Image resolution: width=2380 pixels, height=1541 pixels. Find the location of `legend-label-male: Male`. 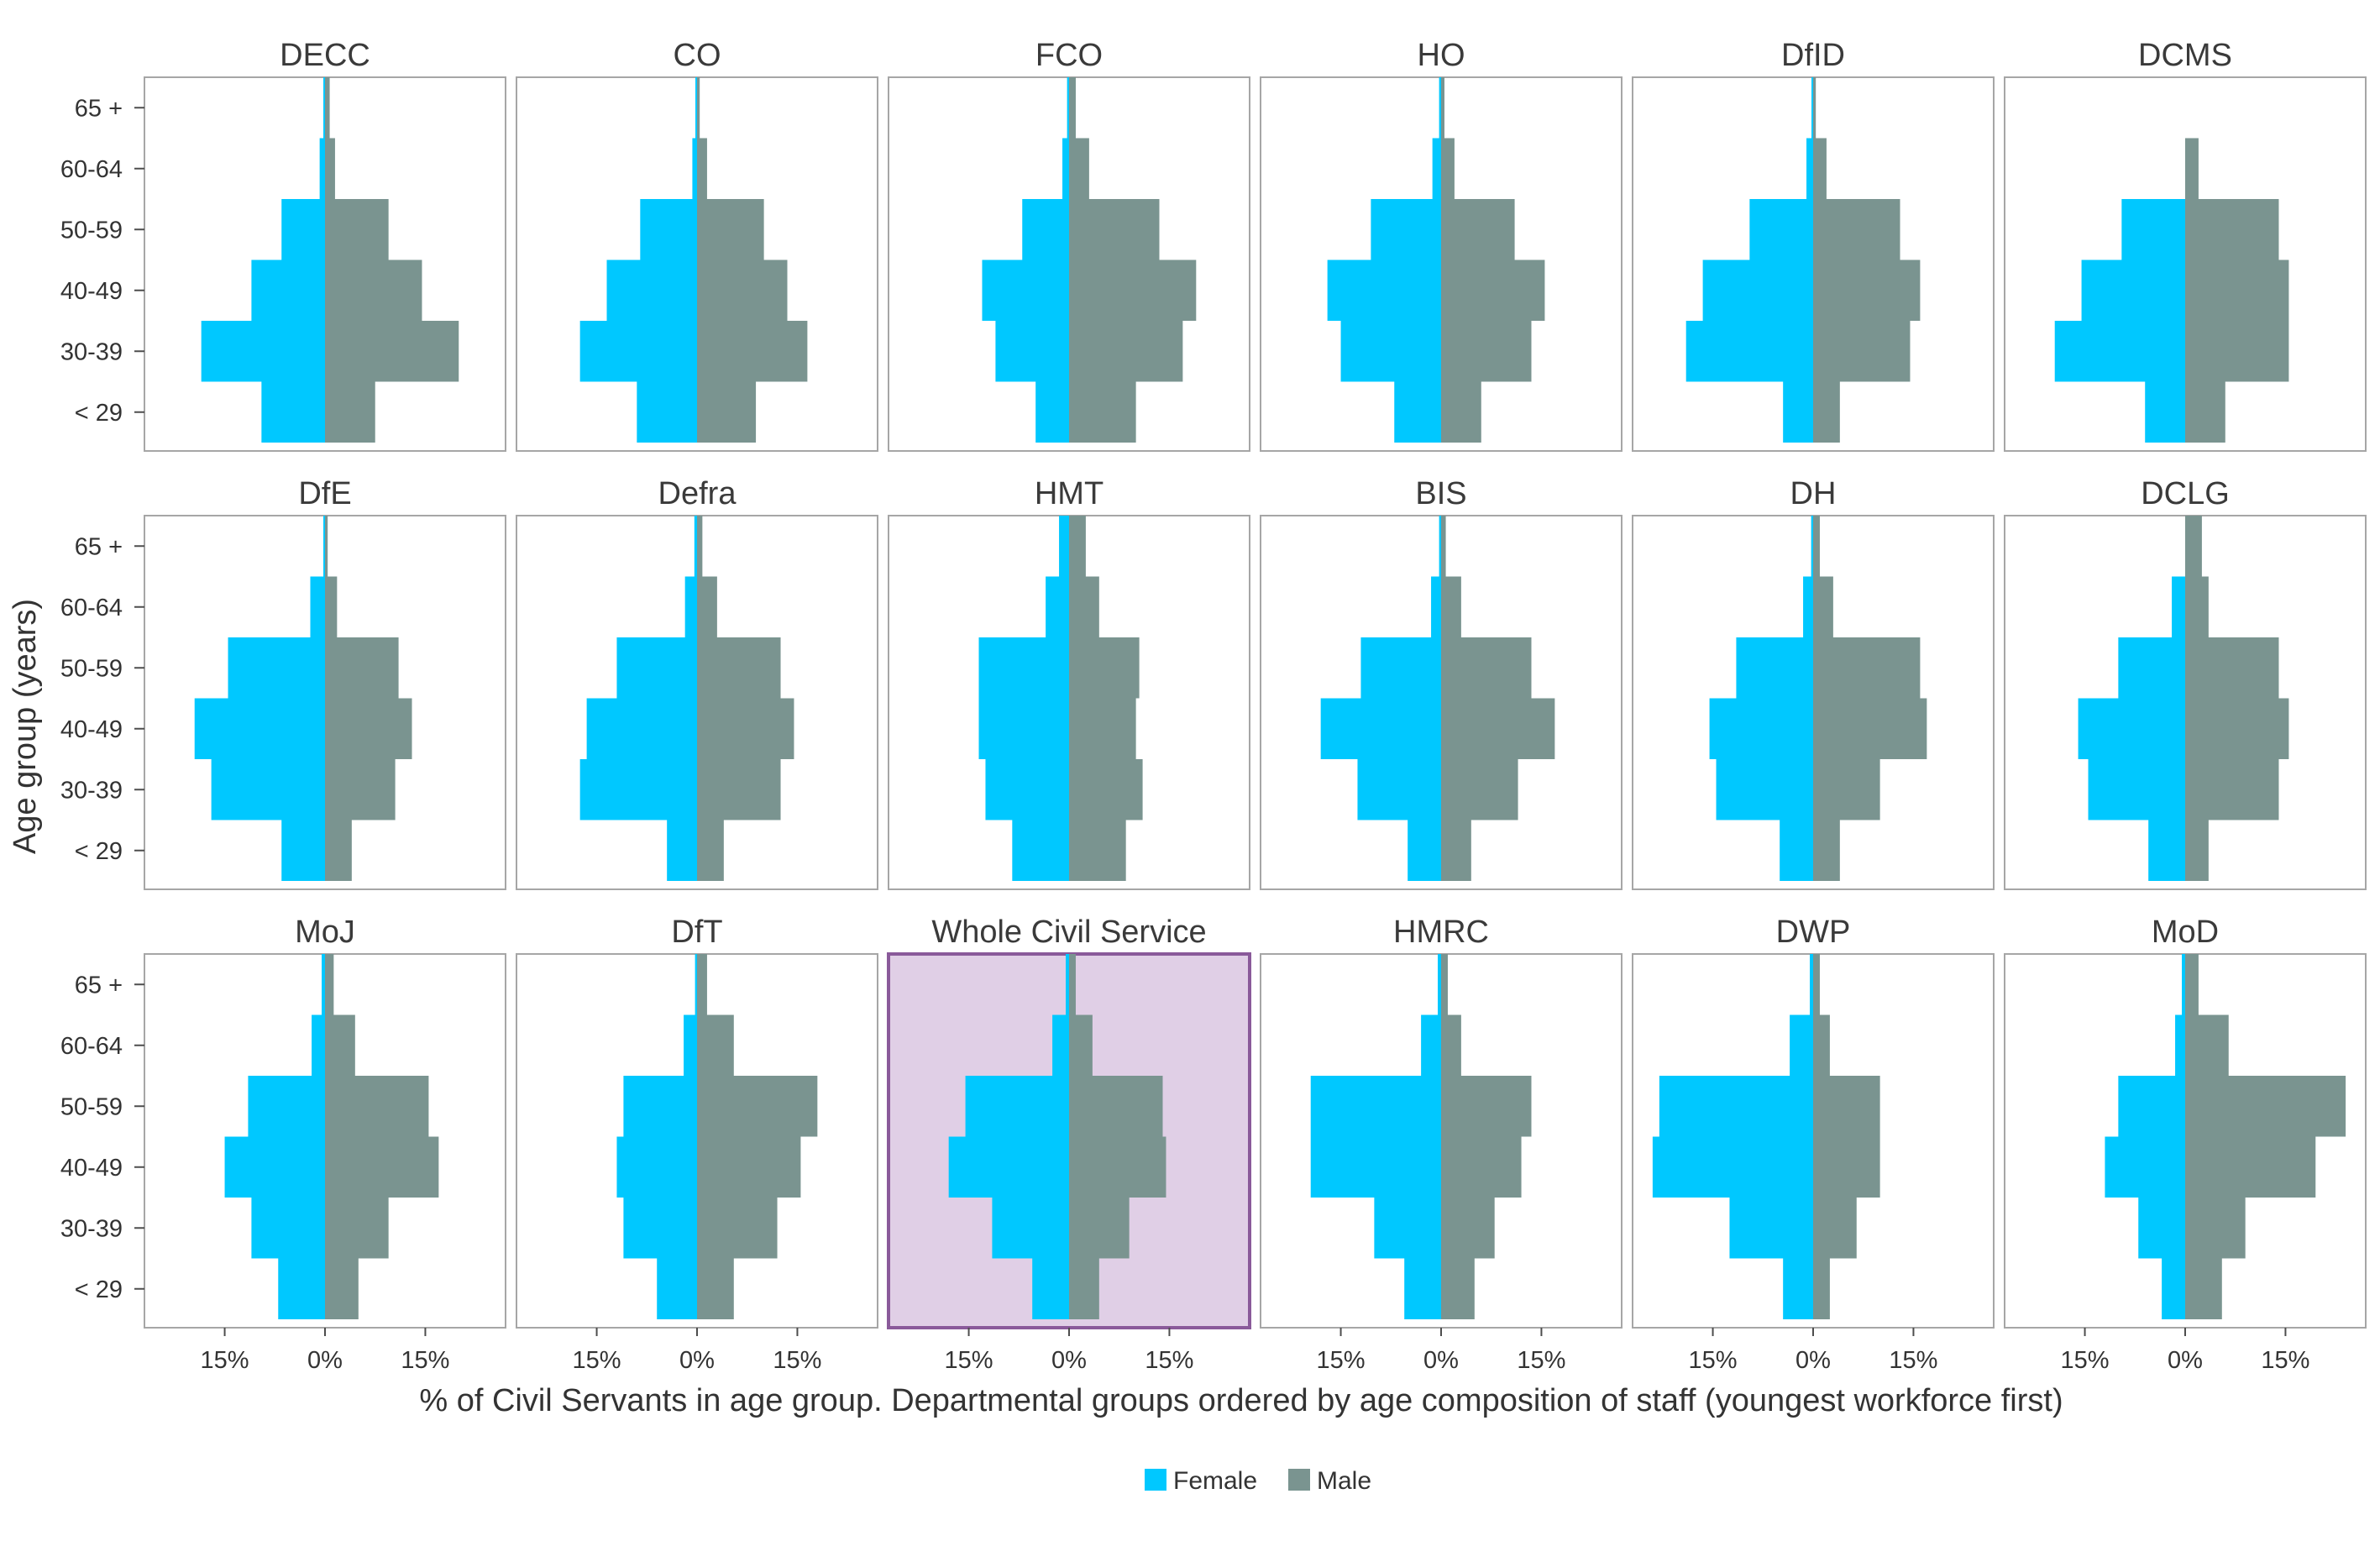

legend-label-male: Male is located at coordinates (1344, 1481).